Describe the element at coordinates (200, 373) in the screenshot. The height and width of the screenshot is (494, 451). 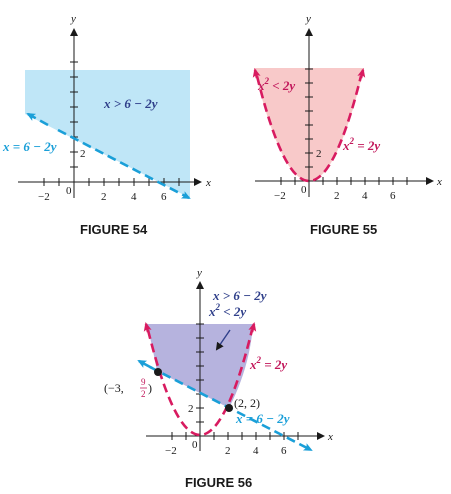
I see `fig56-y-ticks` at that location.